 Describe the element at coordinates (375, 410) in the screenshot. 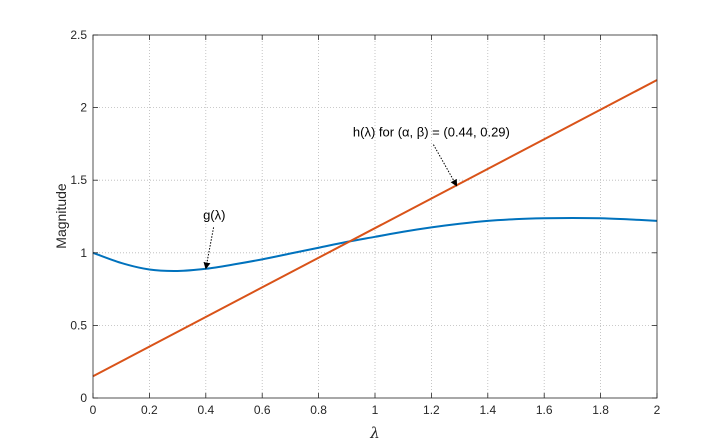

I see `x-tick-label: 1` at that location.